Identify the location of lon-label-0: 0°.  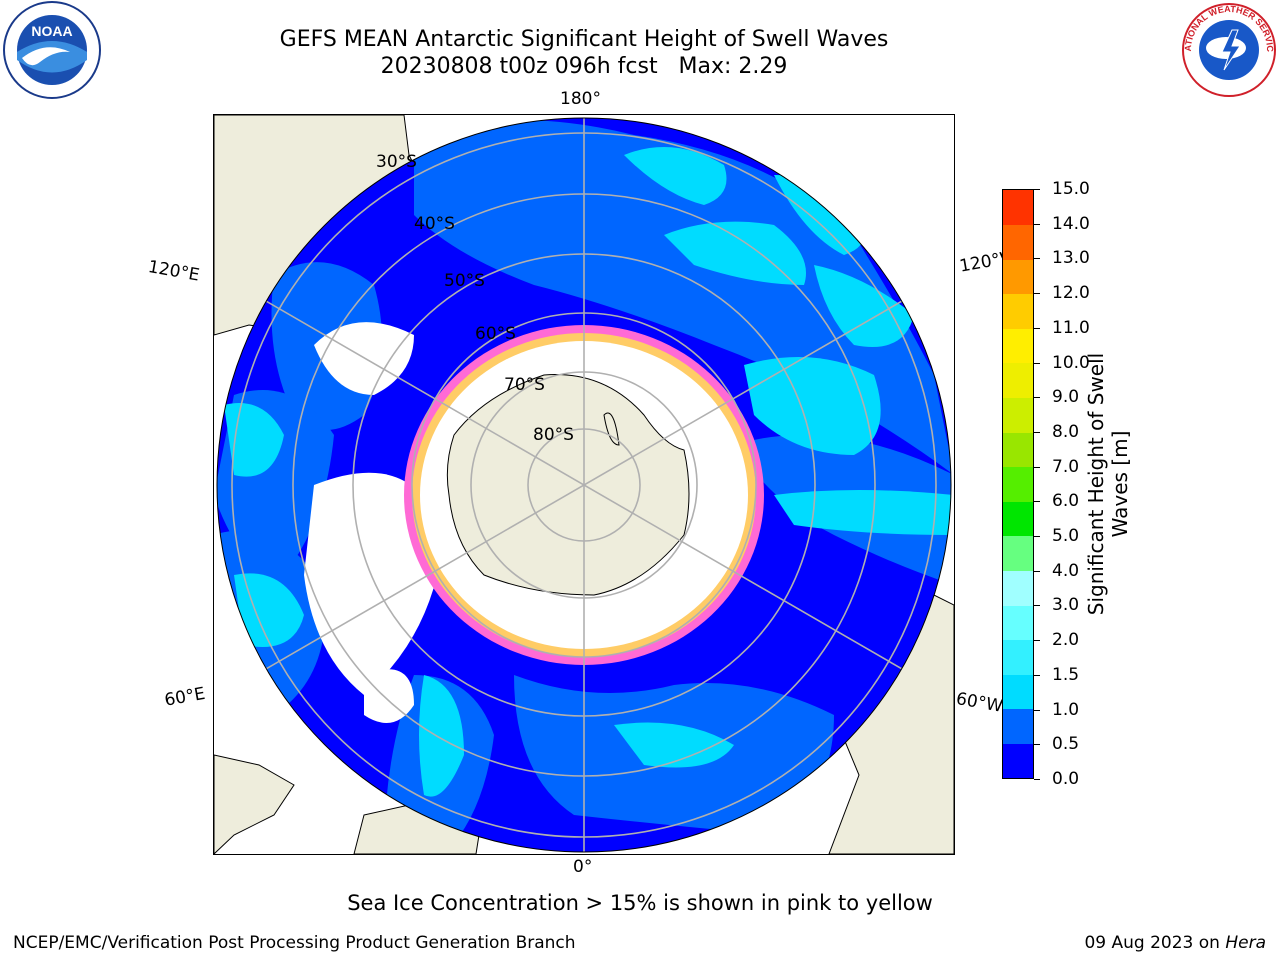
(583, 867).